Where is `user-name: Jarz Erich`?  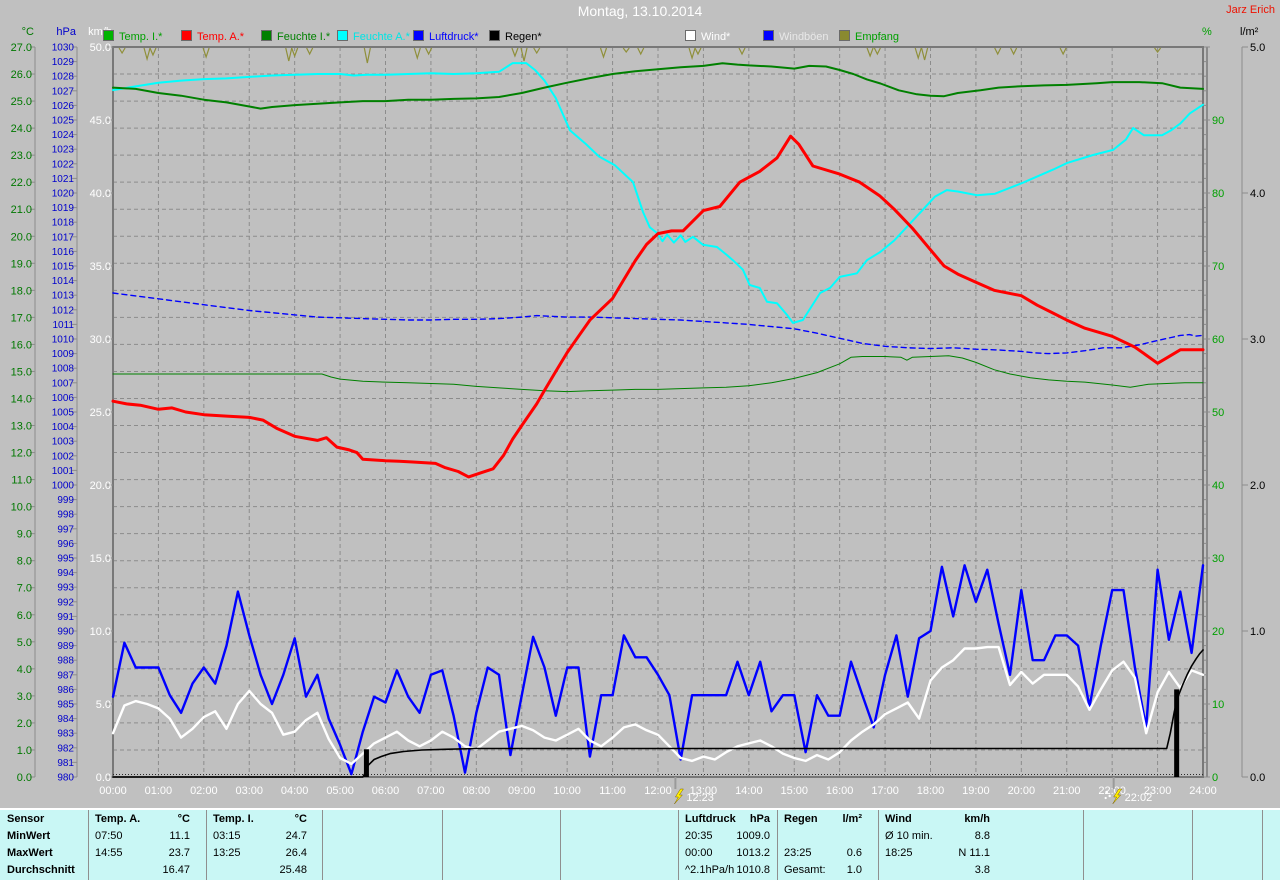 user-name: Jarz Erich is located at coordinates (1250, 10).